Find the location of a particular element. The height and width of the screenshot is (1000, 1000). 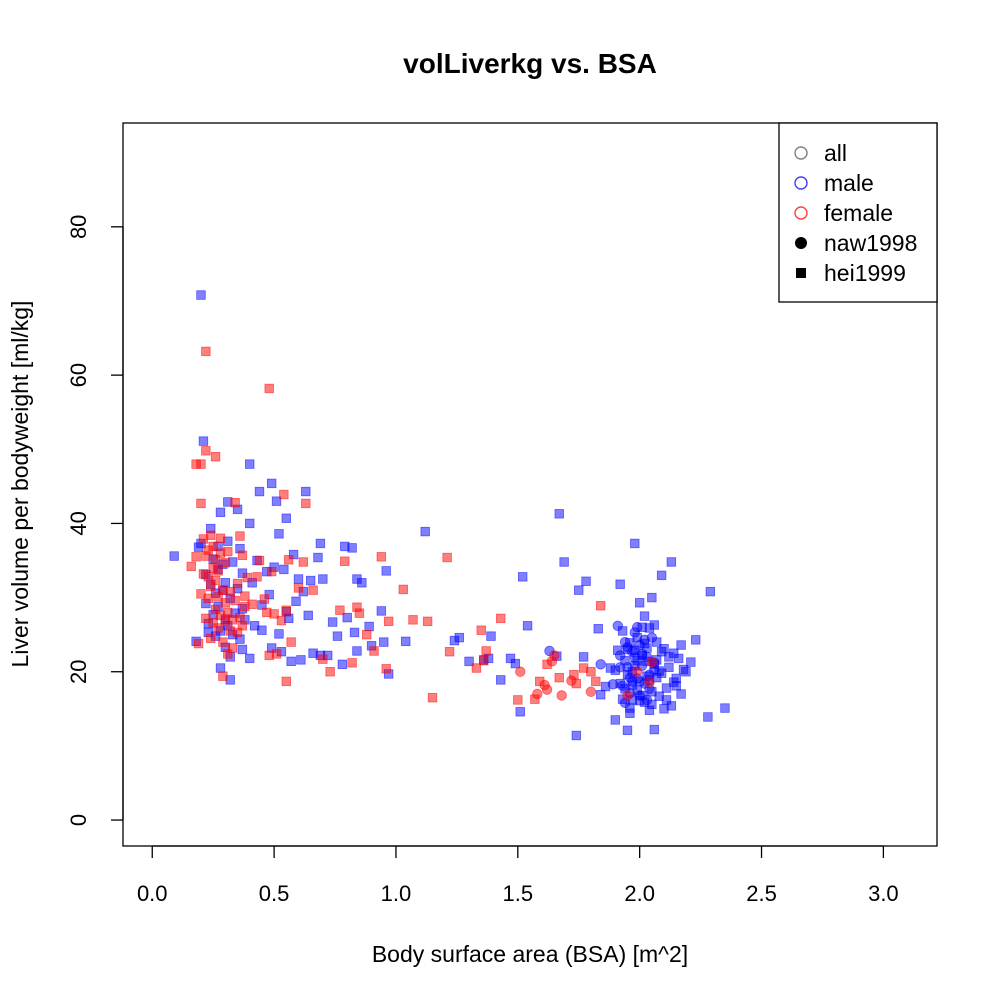

legend-label-naw1998: naw1998 is located at coordinates (870, 243).